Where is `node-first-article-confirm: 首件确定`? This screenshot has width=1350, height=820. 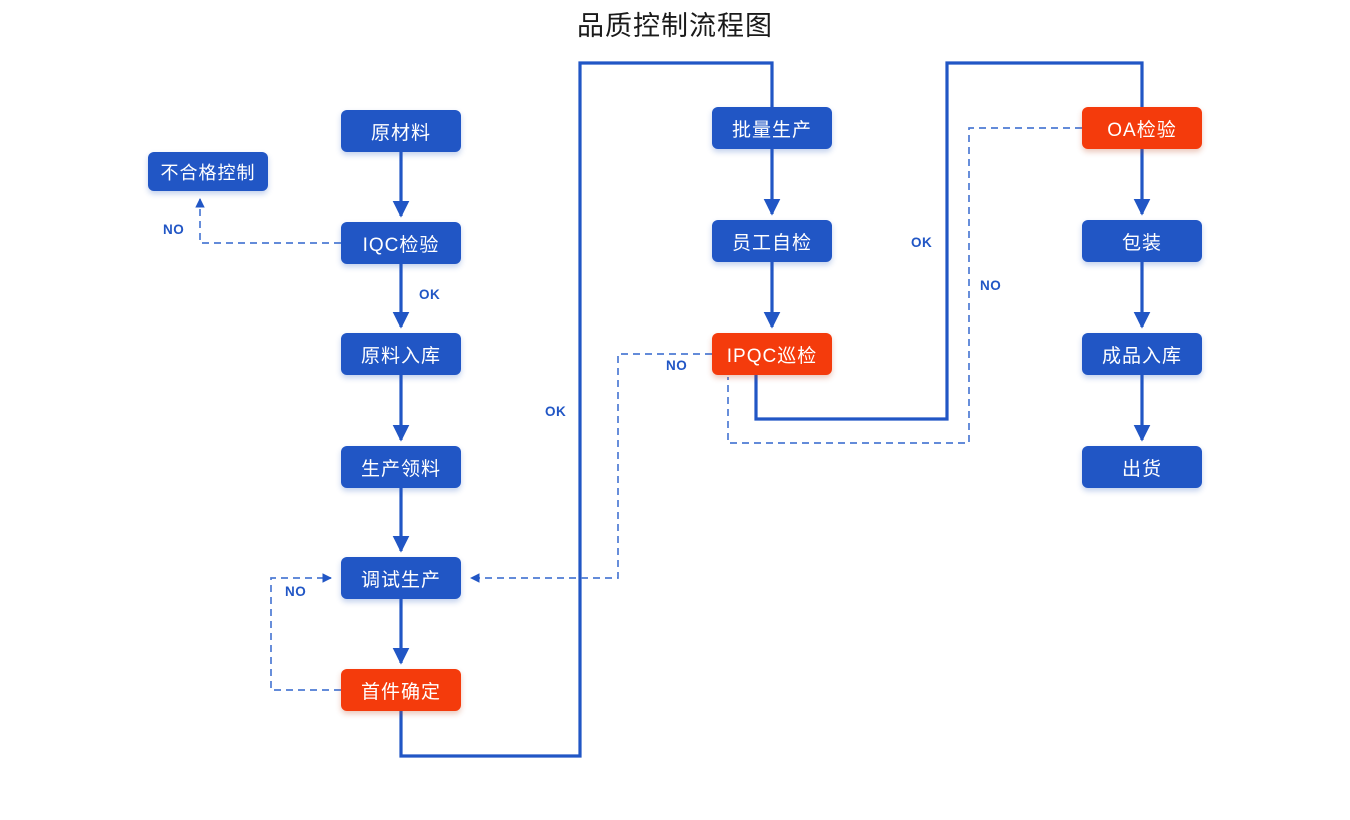 node-first-article-confirm: 首件确定 is located at coordinates (401, 690).